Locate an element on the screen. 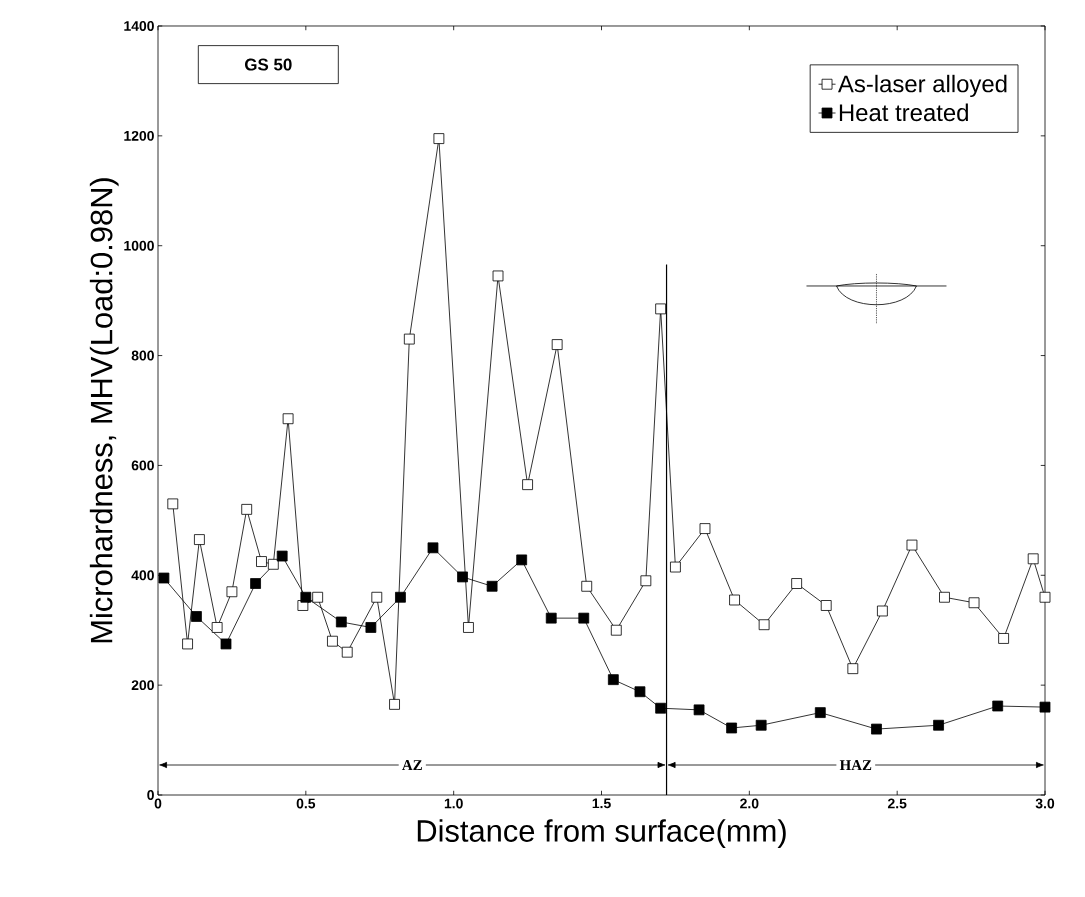 This screenshot has width=1085, height=897. x-tick-label: 1.5 is located at coordinates (601, 803).